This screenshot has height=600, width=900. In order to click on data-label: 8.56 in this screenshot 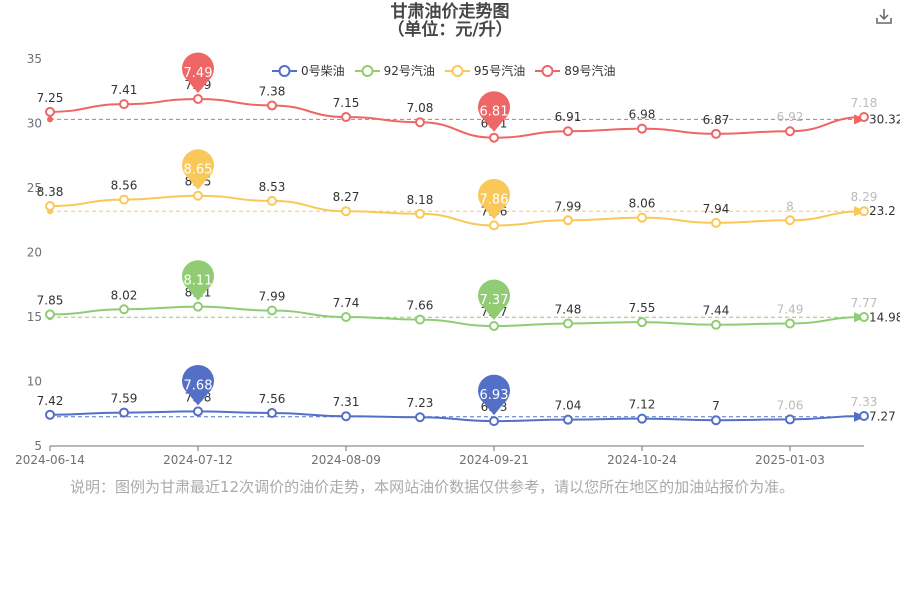, I will do `click(124, 186)`.